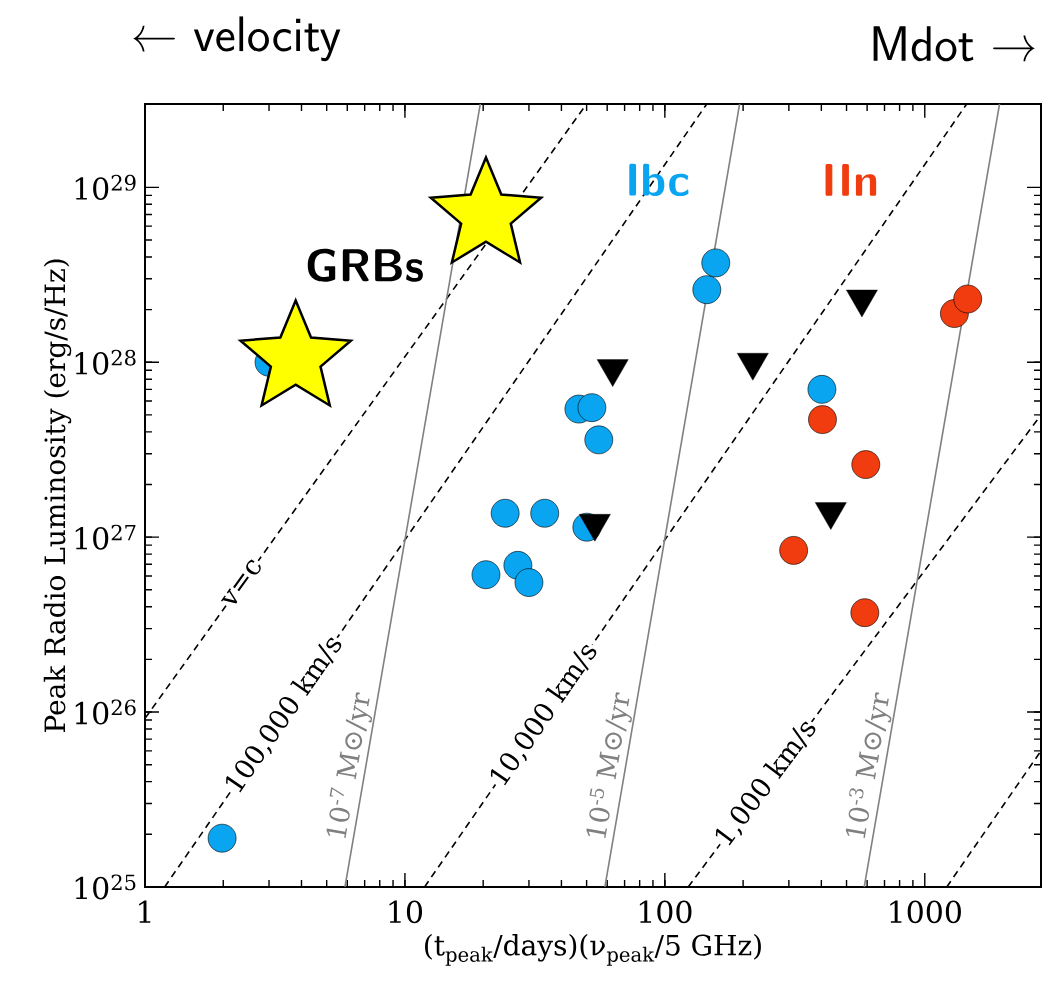 This screenshot has width=1045, height=983. I want to click on x-tick-label: 1000, so click(925, 912).